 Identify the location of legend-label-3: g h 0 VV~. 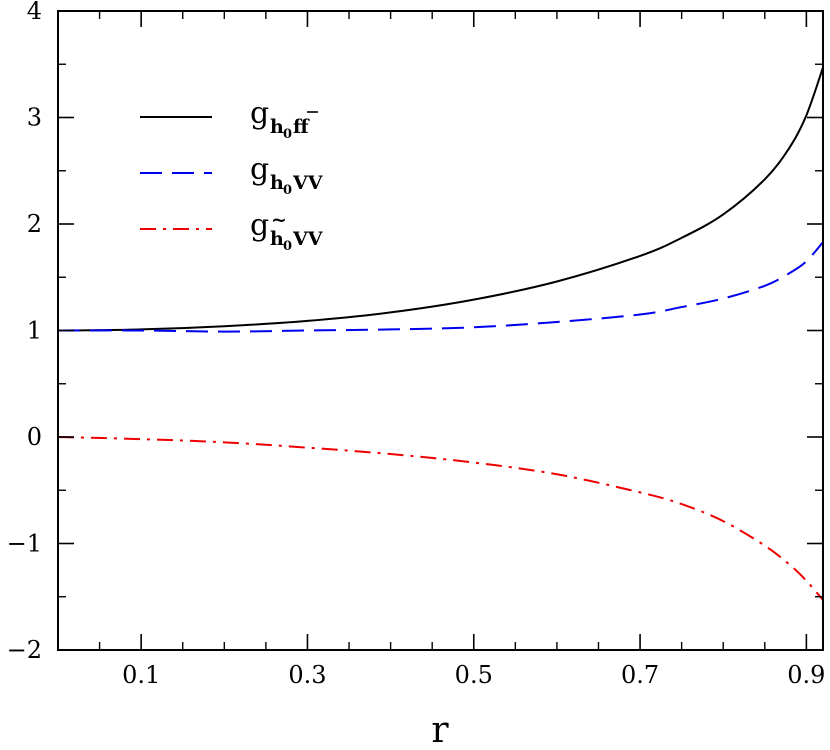
(287, 231).